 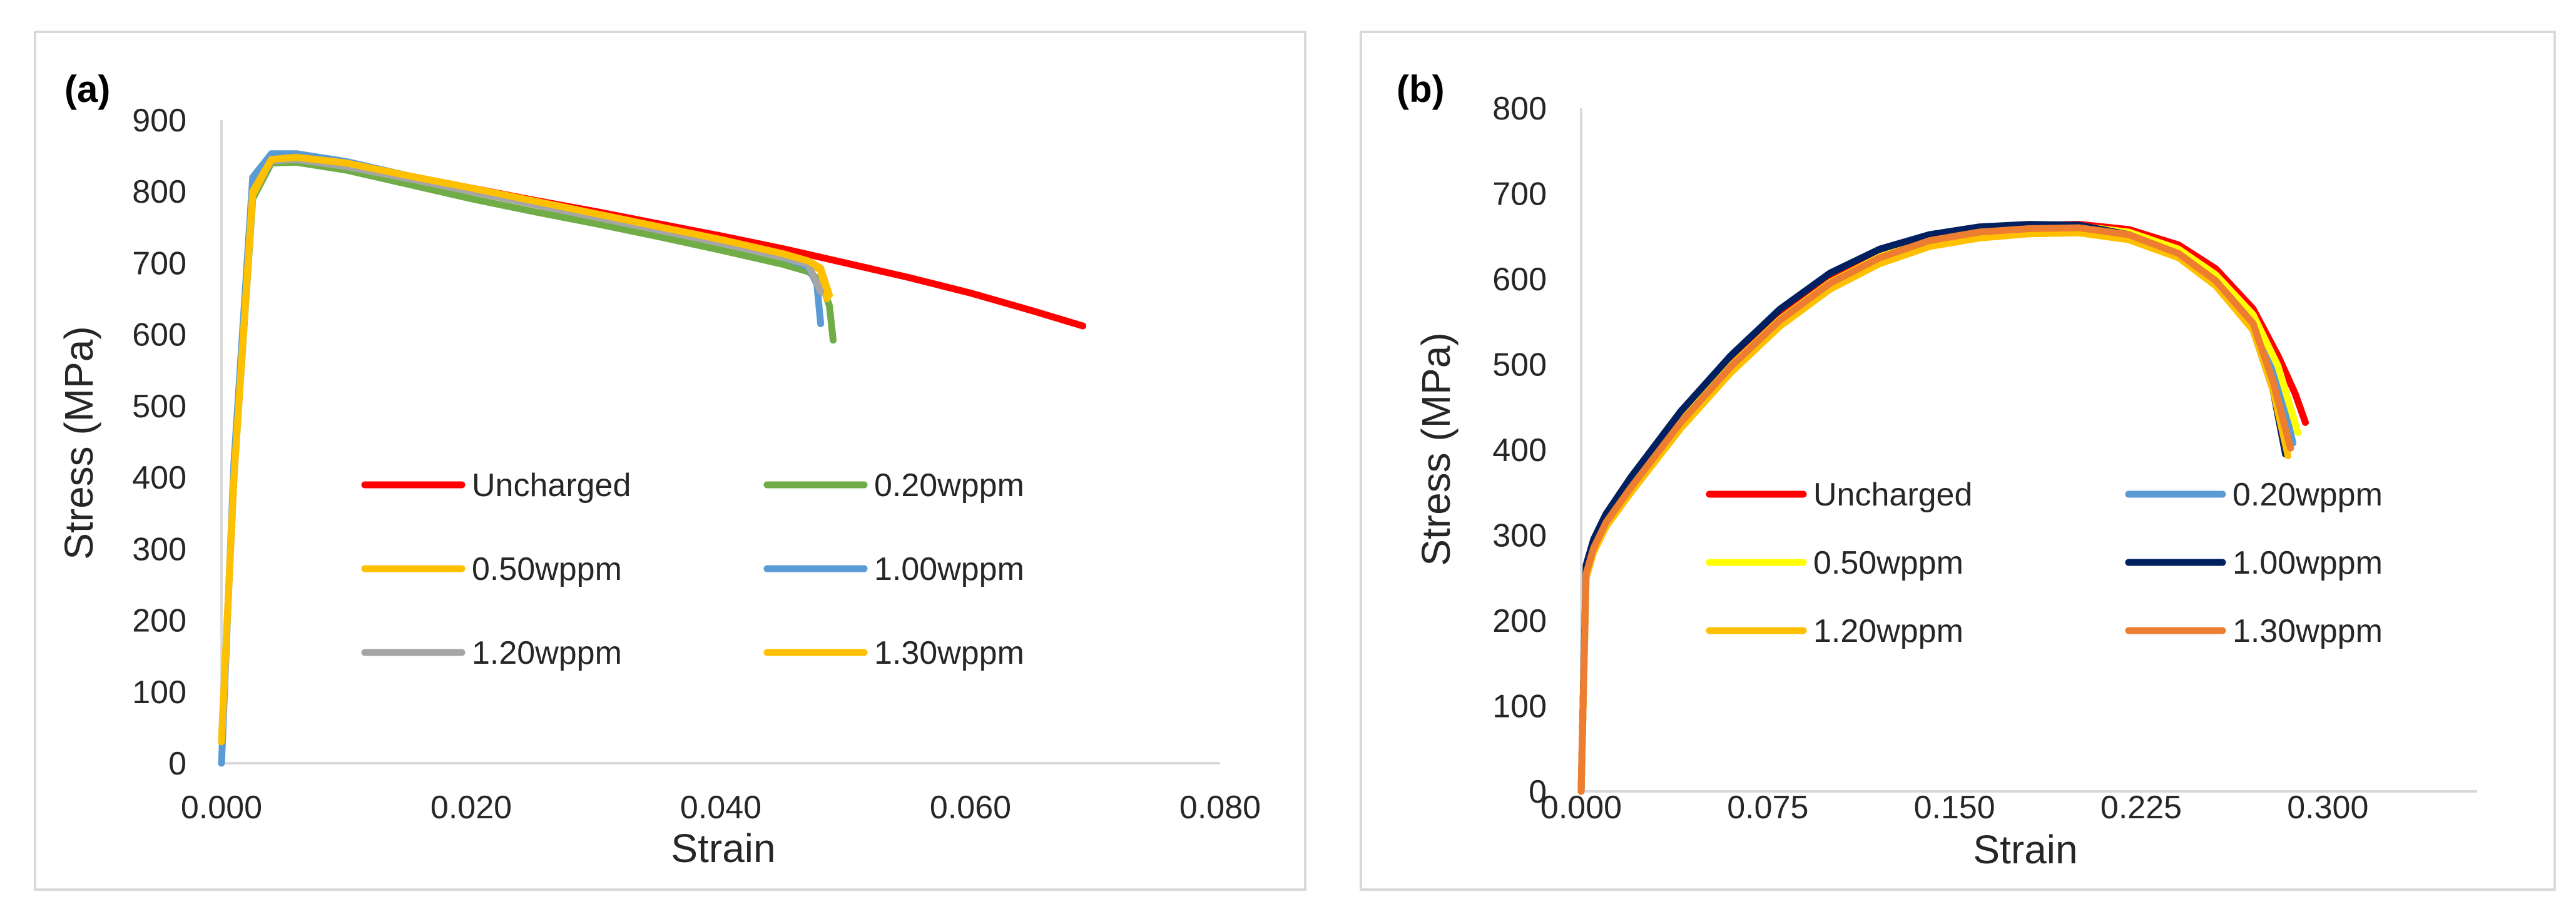 What do you see at coordinates (720, 808) in the screenshot?
I see `x-tick-label: 0.040` at bounding box center [720, 808].